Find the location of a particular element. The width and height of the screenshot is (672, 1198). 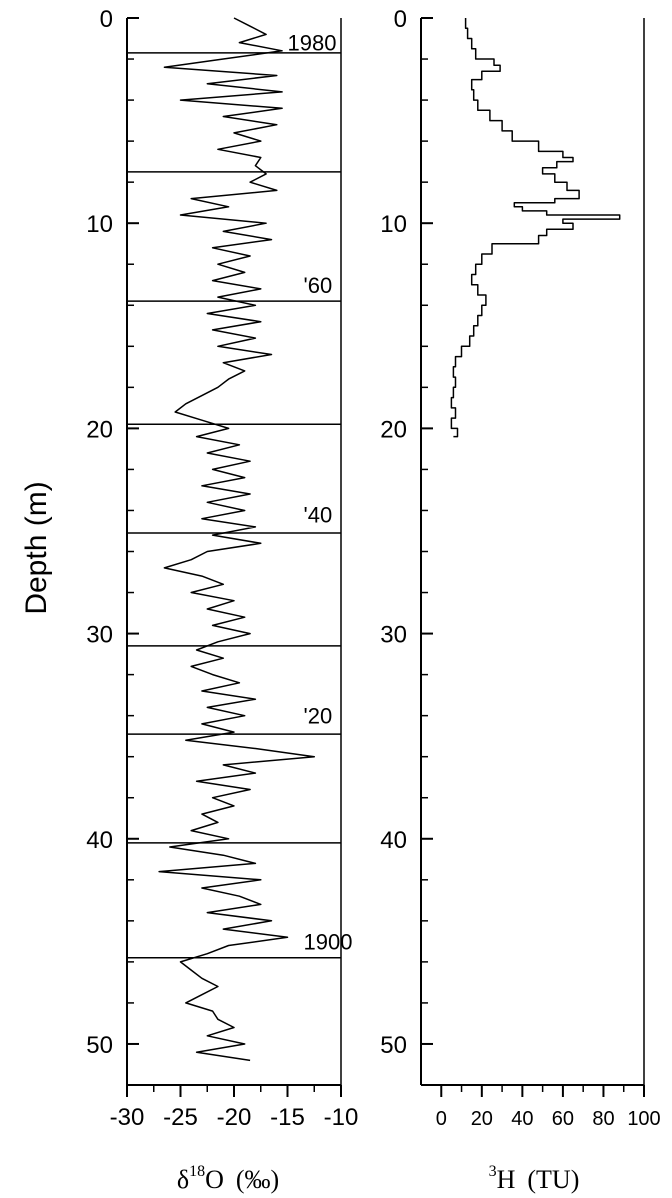

x-tick-label: 60 is located at coordinates (563, 1119).